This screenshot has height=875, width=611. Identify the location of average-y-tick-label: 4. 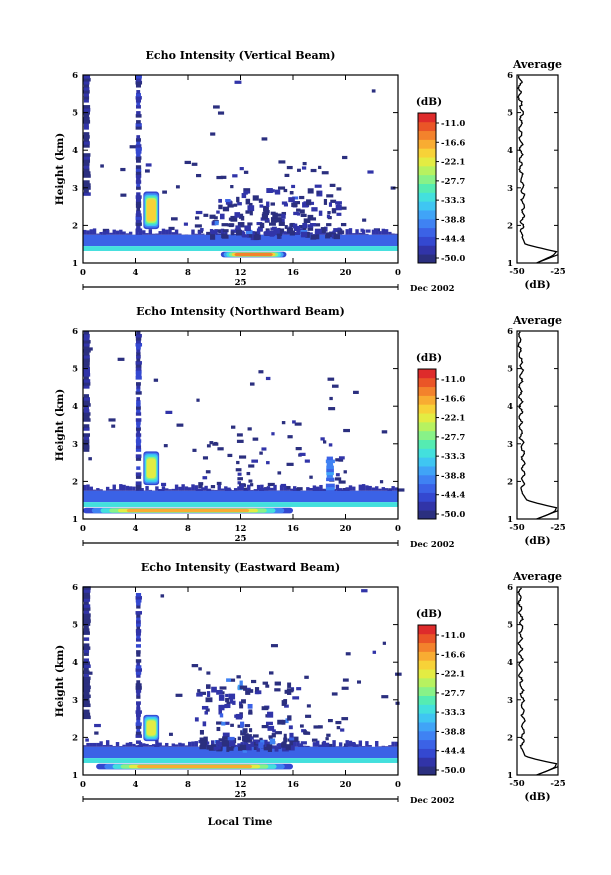
(510, 407).